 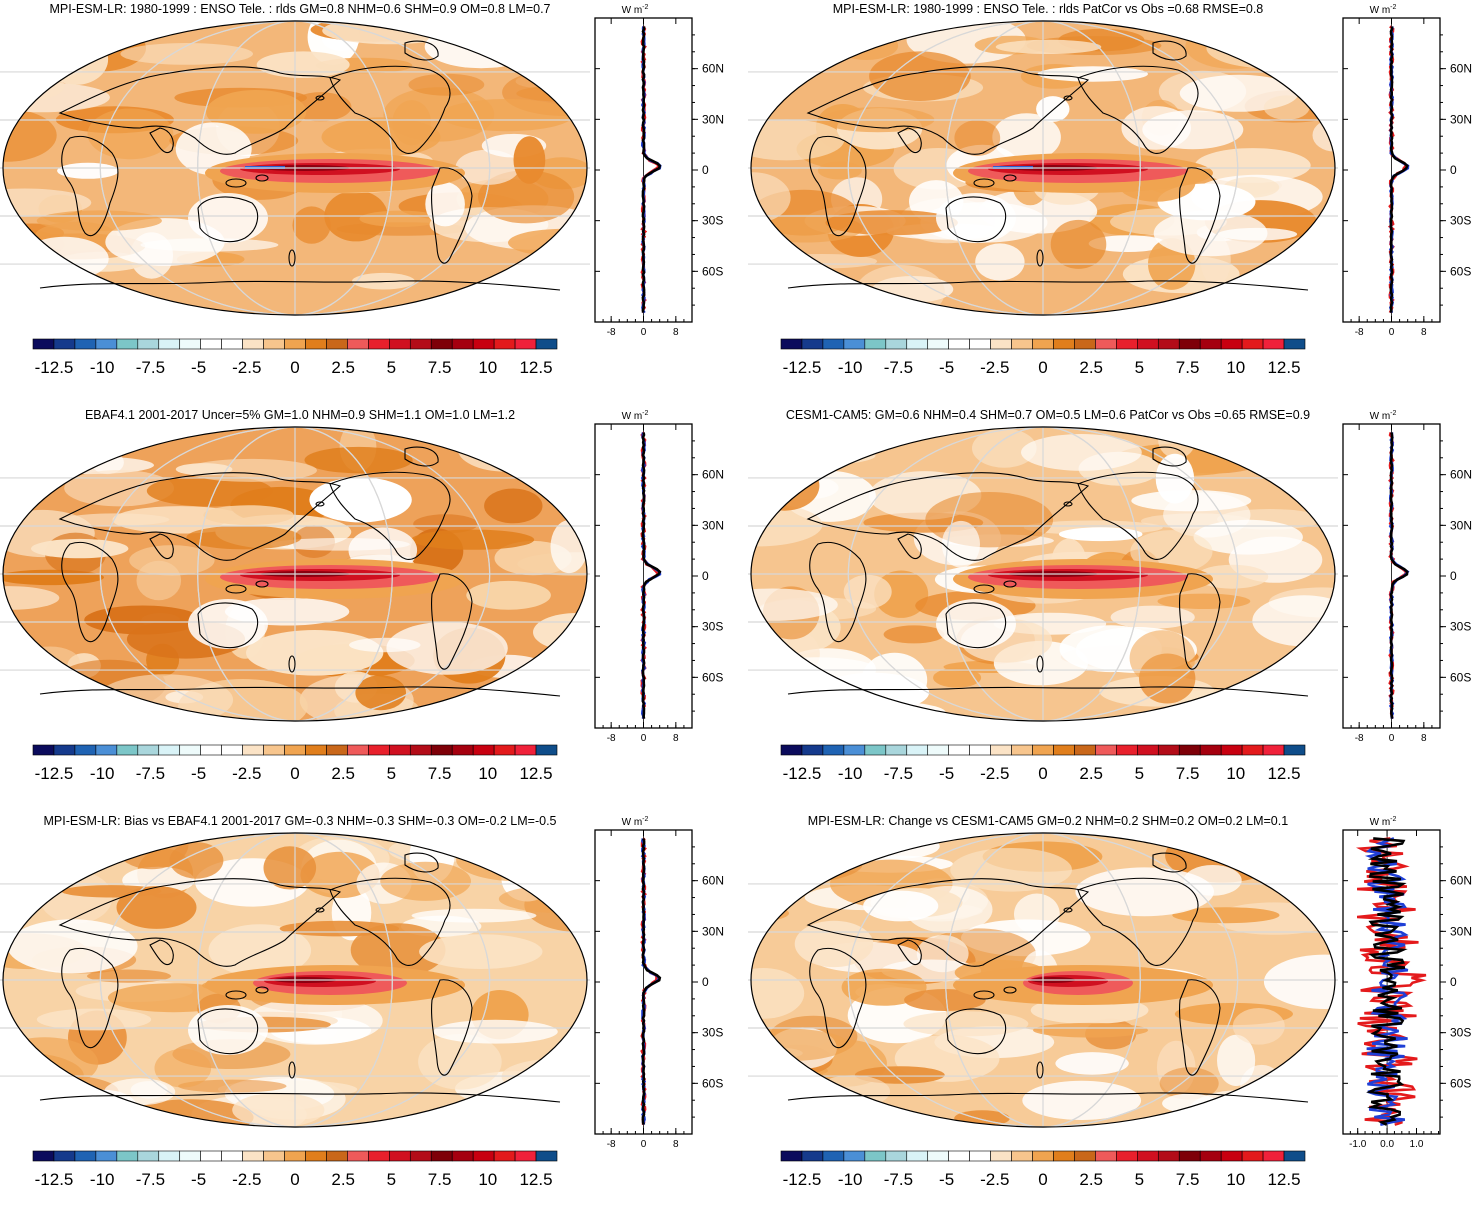 I want to click on latitude-tick-label: 60N, so click(x=713, y=475).